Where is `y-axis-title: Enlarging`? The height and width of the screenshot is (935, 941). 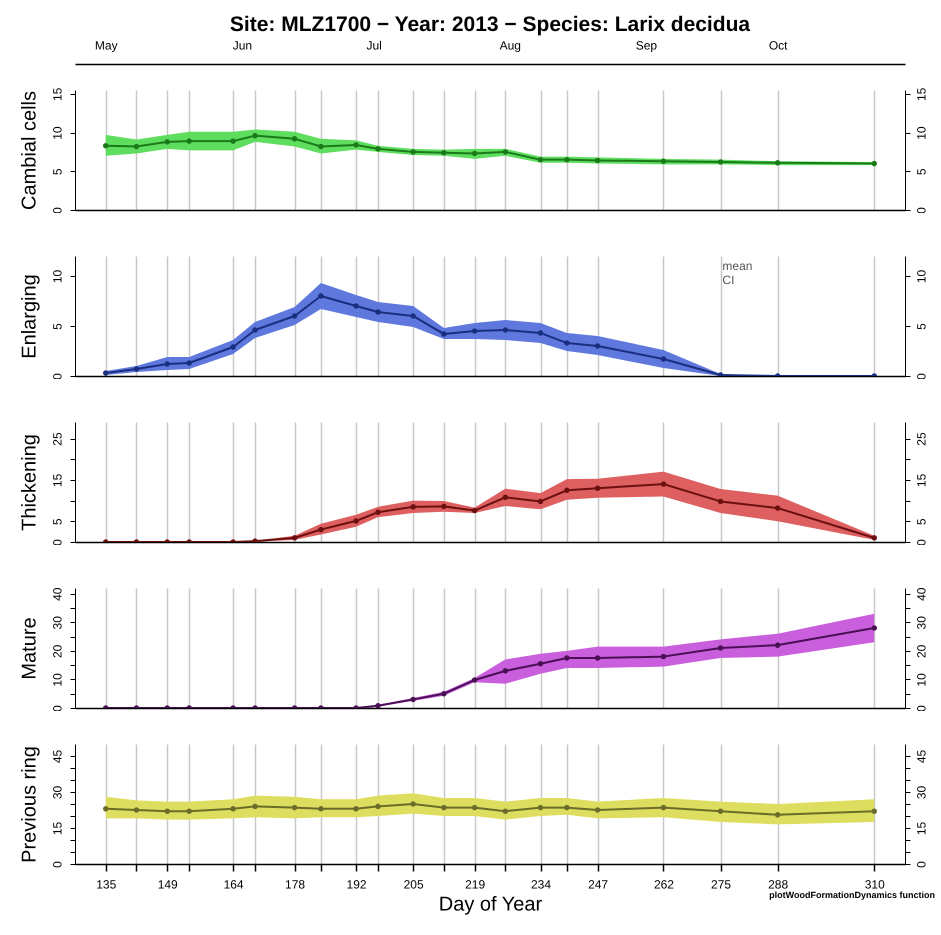 y-axis-title: Enlarging is located at coordinates (29, 316).